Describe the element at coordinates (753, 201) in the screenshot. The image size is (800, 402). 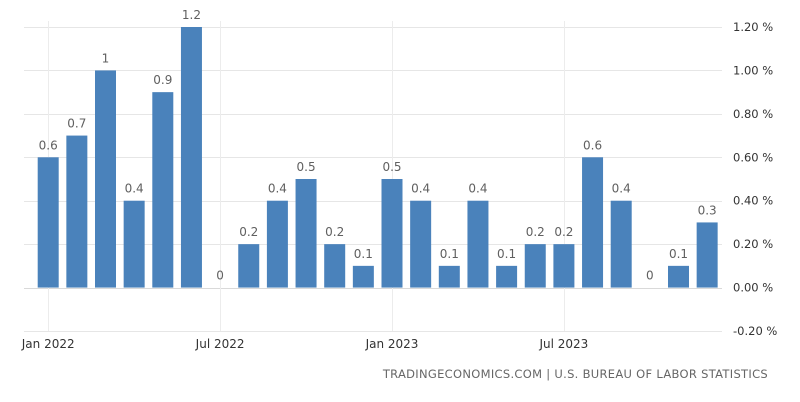
I see `y-tick-label: 0.40 %` at that location.